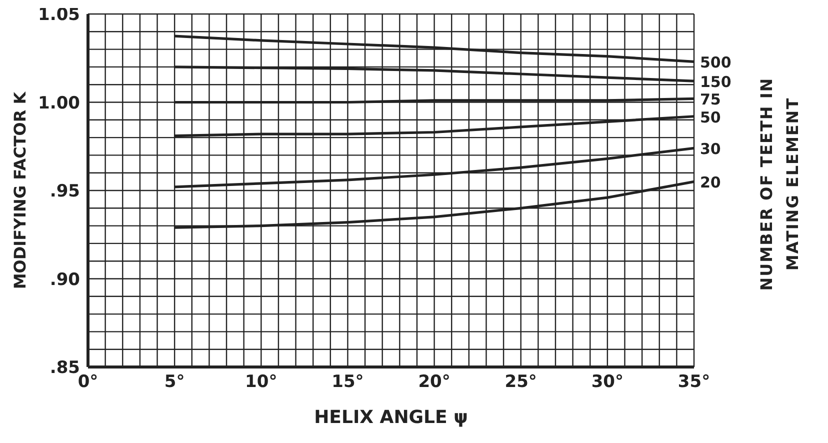  Describe the element at coordinates (391, 417) in the screenshot. I see `x-axis-title: HELIX ANGLE ψ` at that location.